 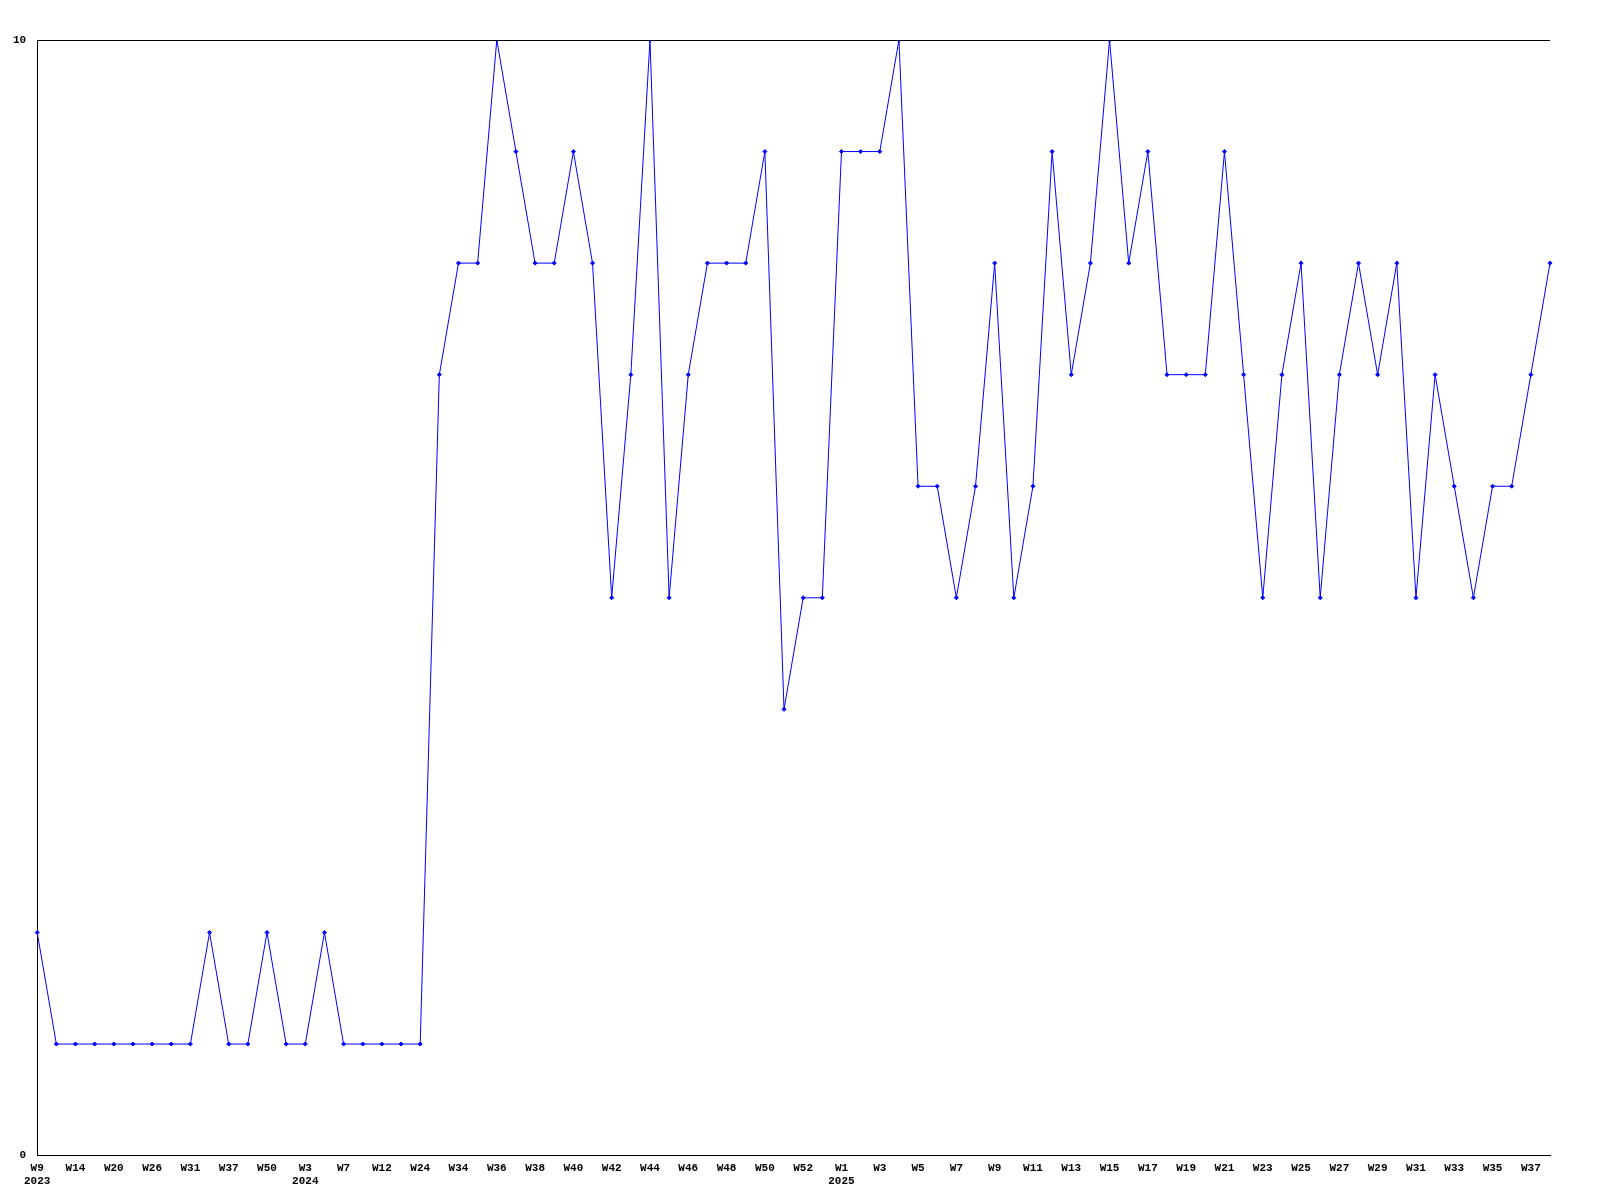 I want to click on x-tick-label: W24, so click(x=420, y=1167).